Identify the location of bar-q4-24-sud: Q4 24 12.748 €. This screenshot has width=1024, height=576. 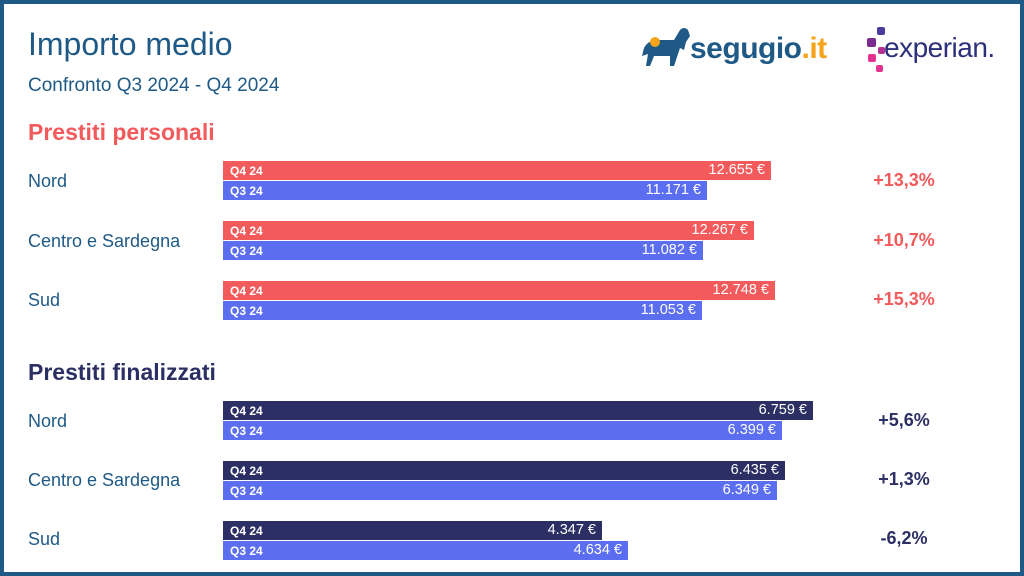
(499, 290).